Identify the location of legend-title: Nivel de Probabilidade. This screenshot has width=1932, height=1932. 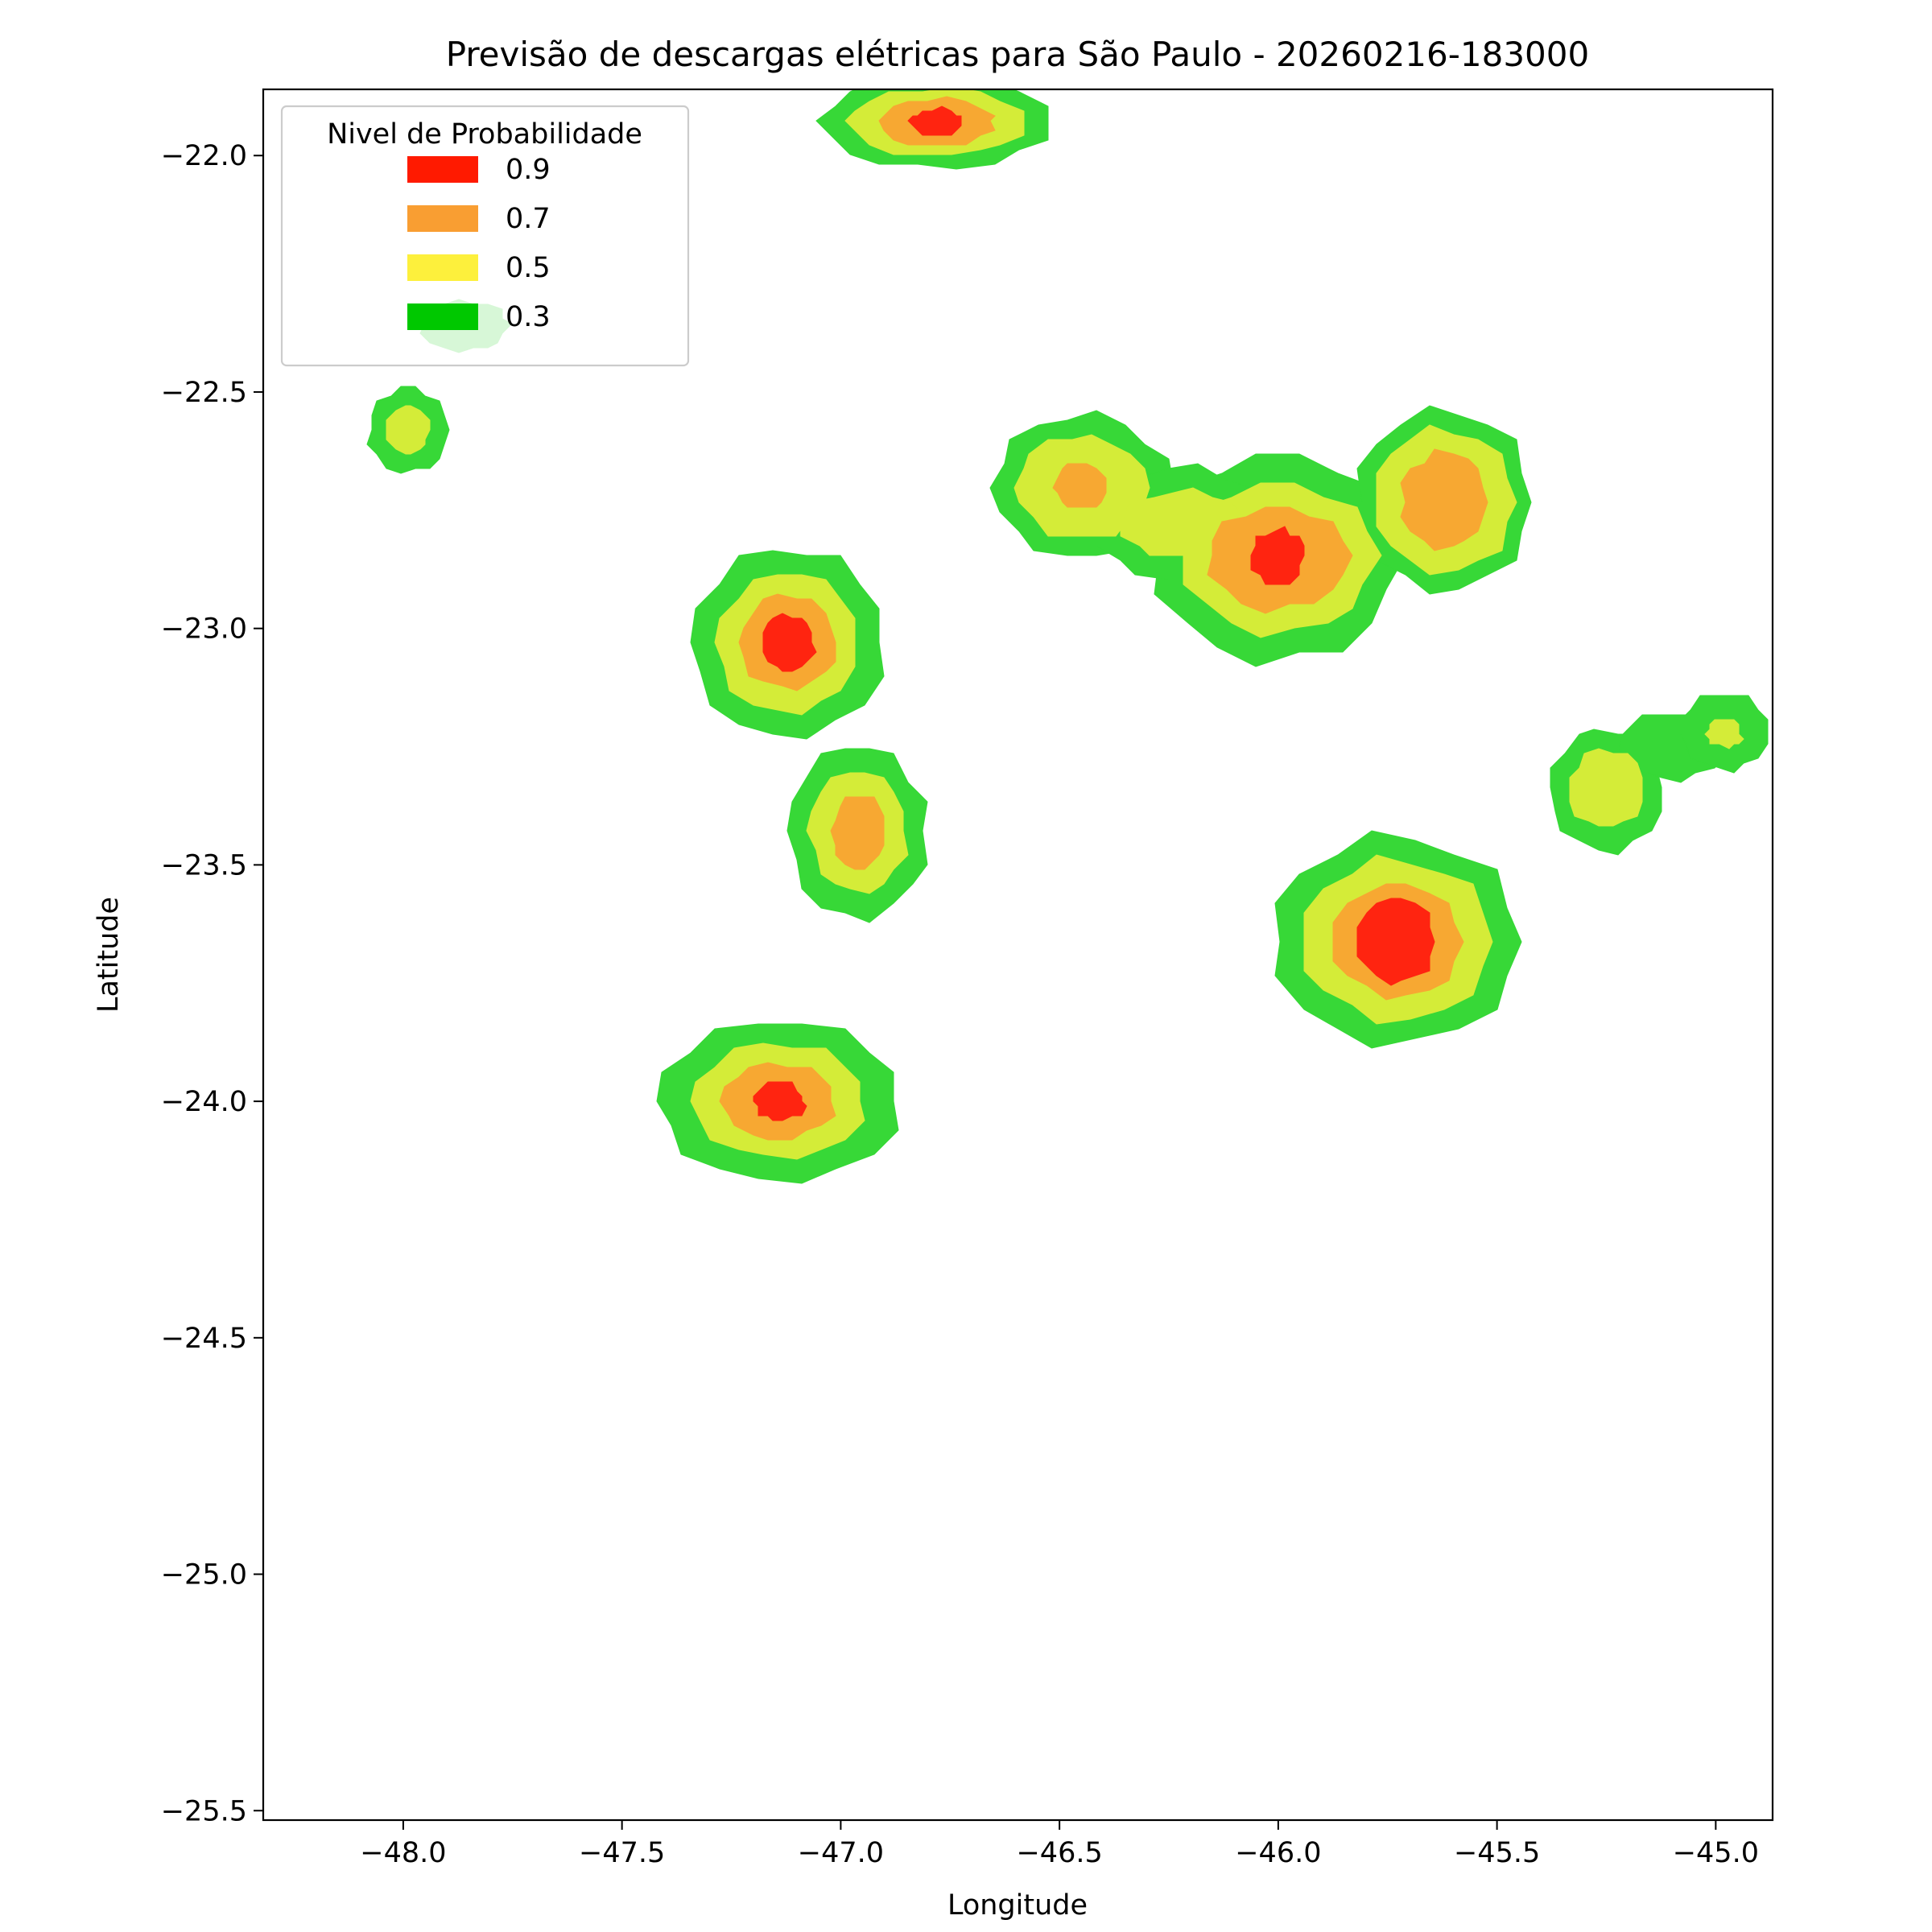
(484, 134).